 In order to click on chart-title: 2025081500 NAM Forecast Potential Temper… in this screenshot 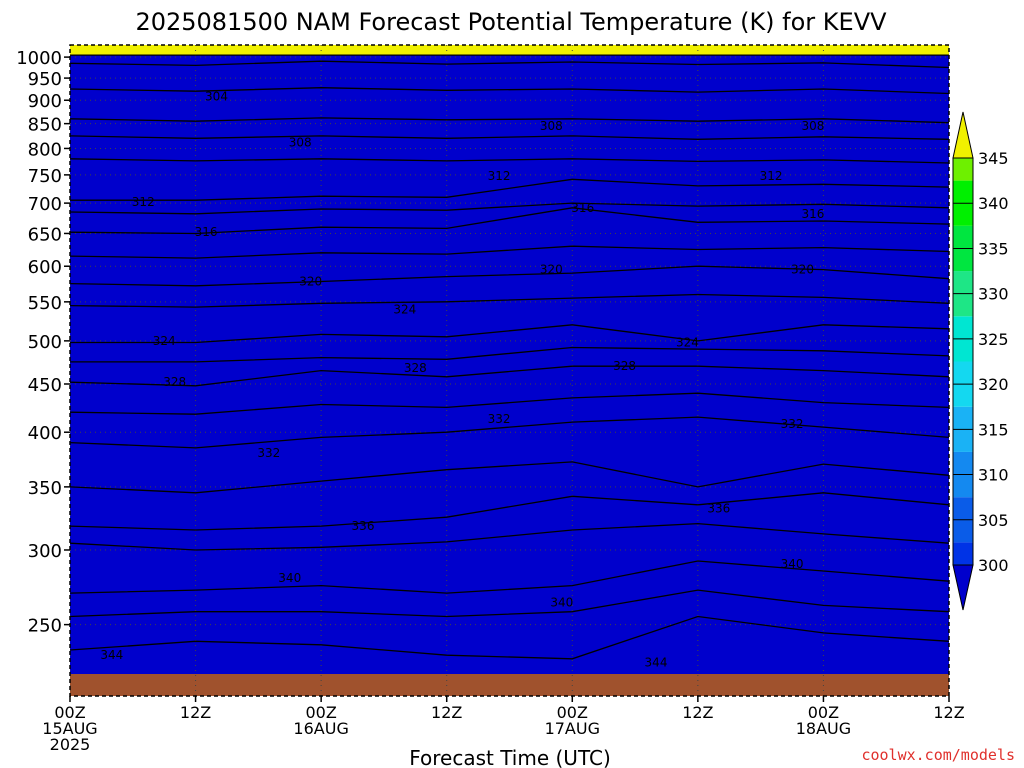, I will do `click(511, 22)`.